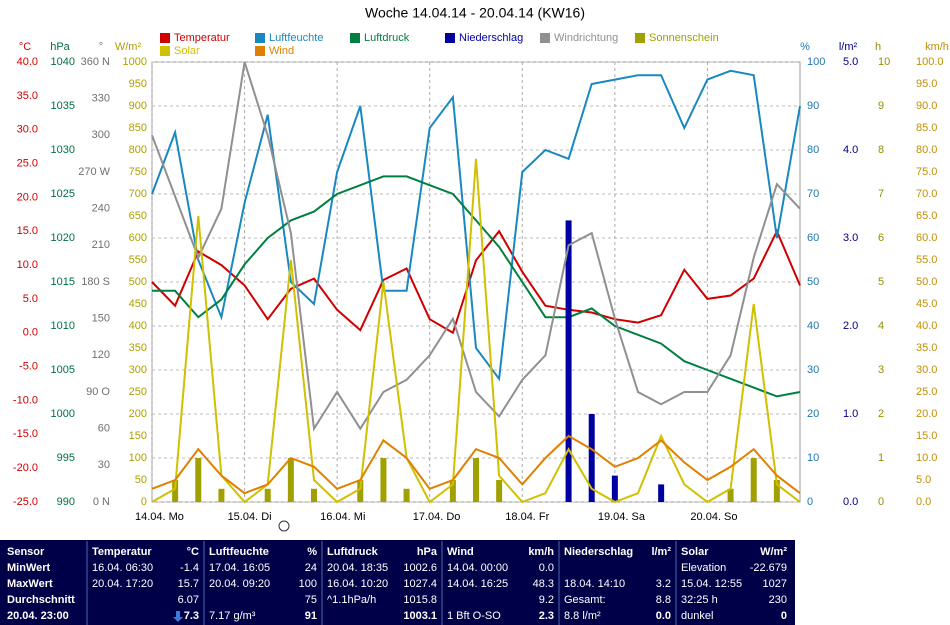  I want to click on table-cell: Gesamt:, so click(585, 600).